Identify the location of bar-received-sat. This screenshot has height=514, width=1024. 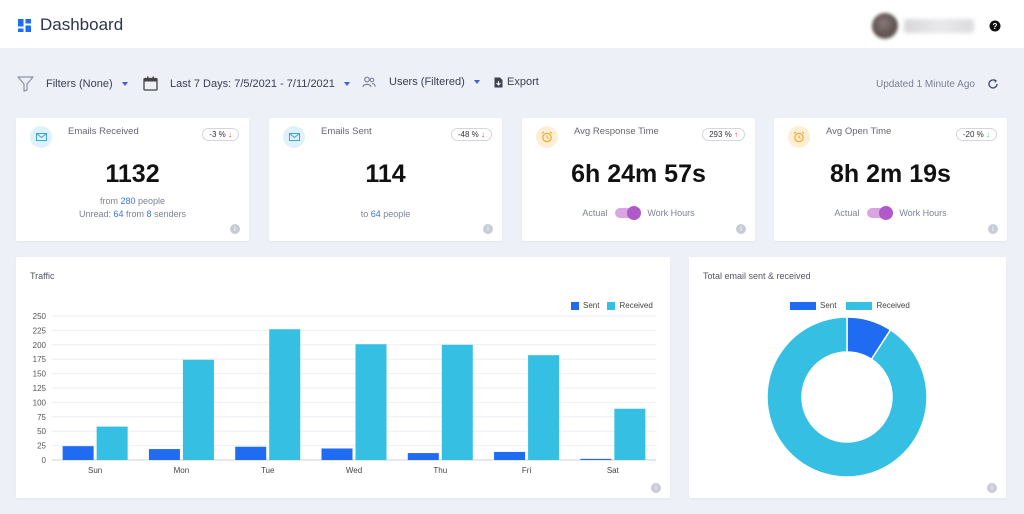
(630, 434).